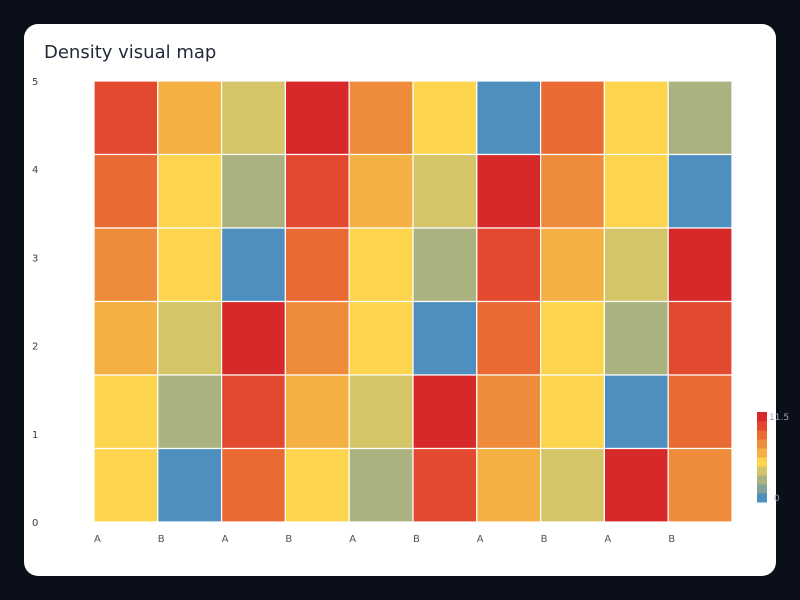 The image size is (800, 600). Describe the element at coordinates (773, 458) in the screenshot. I see `colorbar: 11.50` at that location.